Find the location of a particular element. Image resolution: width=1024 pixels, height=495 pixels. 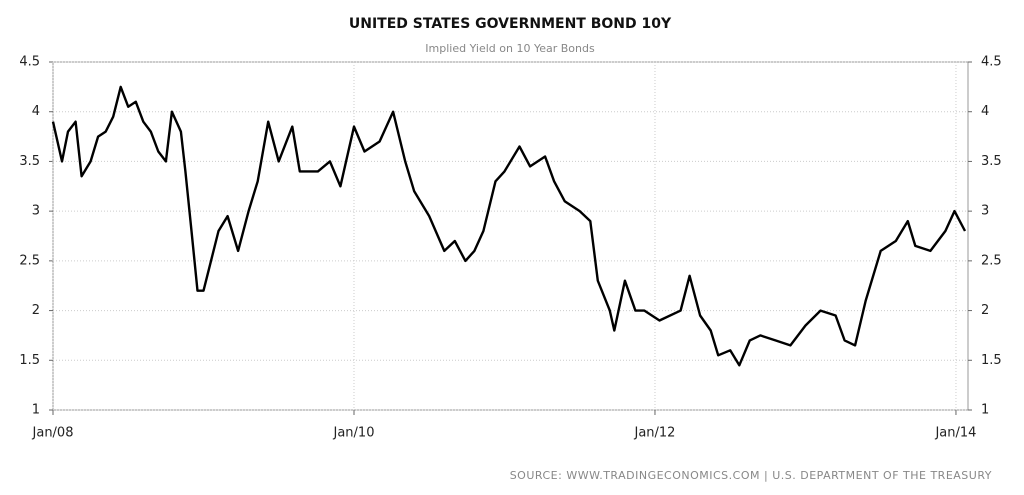

y-tick-label: 2.5 is located at coordinates (29, 260).